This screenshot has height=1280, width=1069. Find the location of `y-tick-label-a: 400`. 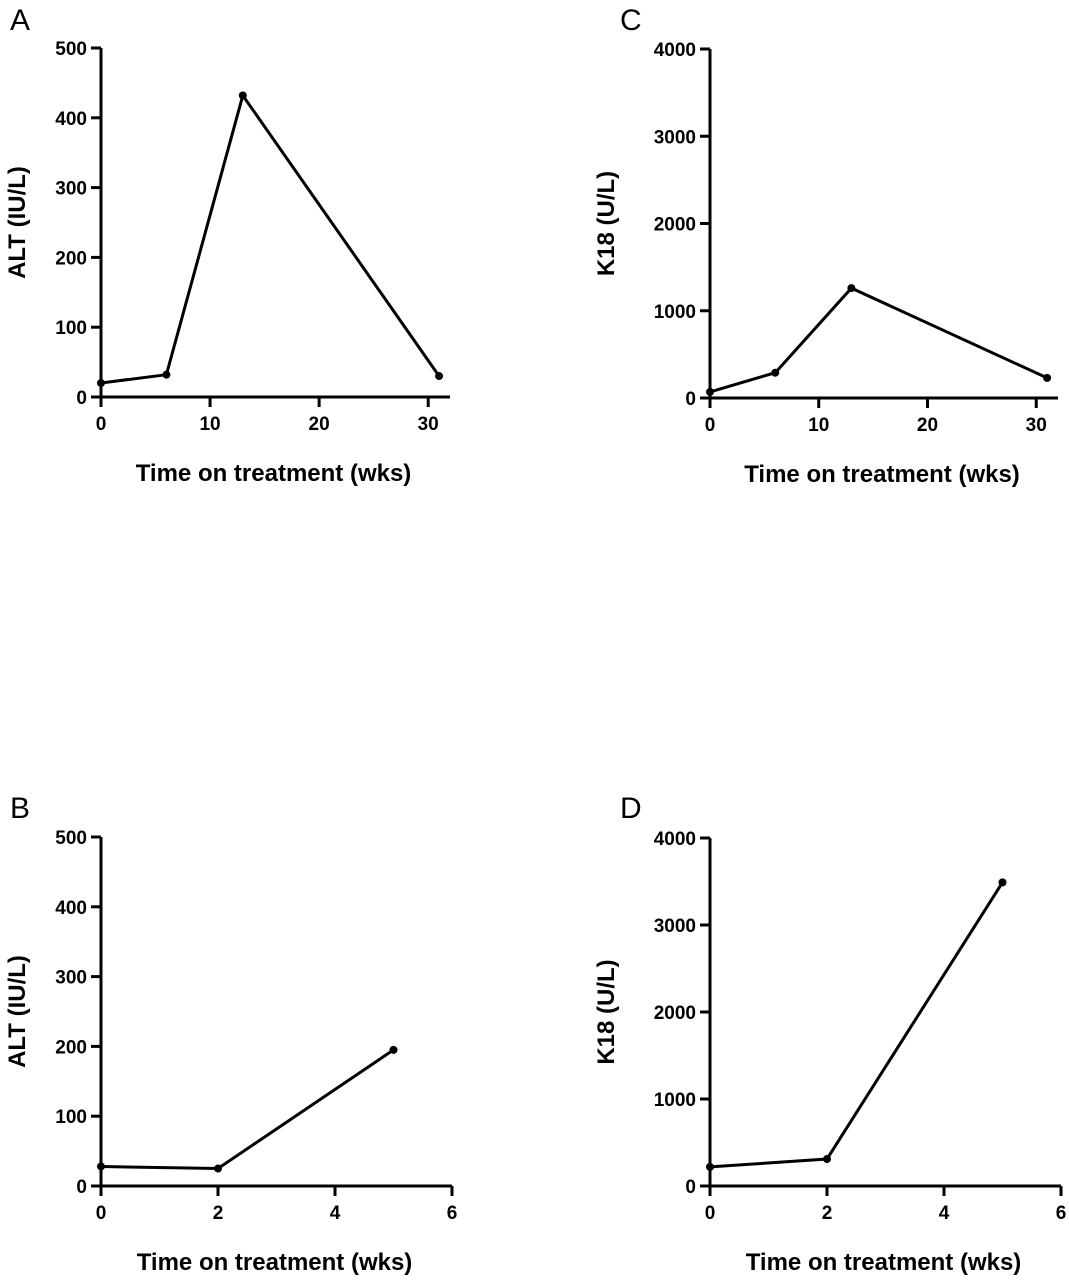

y-tick-label-a: 400 is located at coordinates (71, 119).